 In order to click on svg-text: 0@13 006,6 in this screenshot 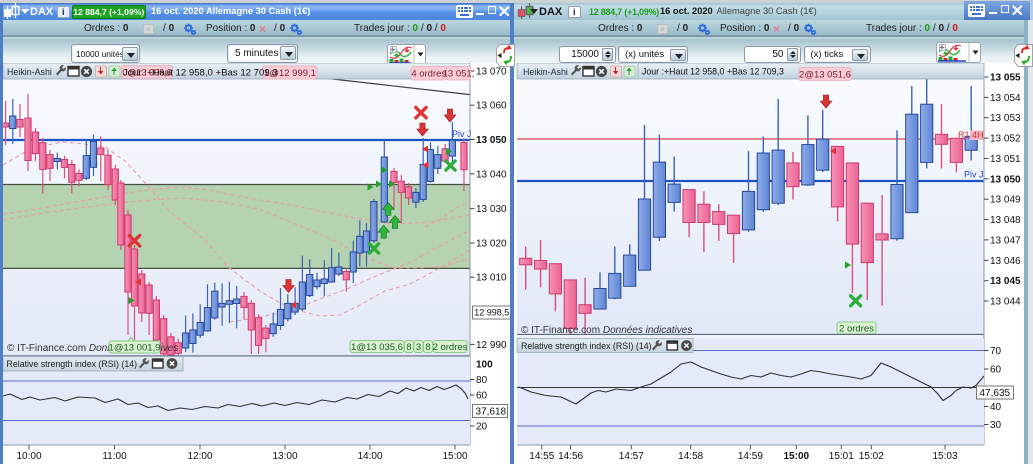, I will do `click(146, 72)`.